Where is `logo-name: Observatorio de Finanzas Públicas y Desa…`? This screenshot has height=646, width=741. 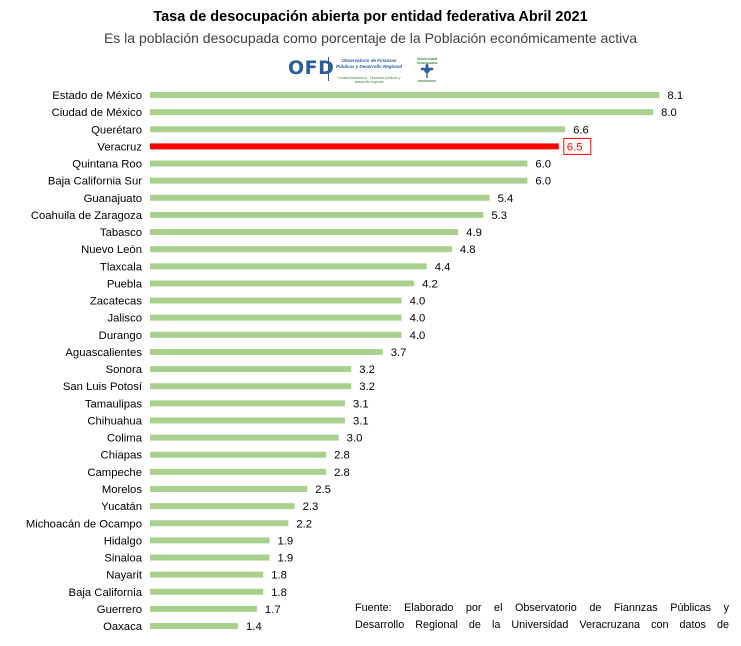
logo-name: Observatorio de Finanzas Públicas y Desa… is located at coordinates (369, 63).